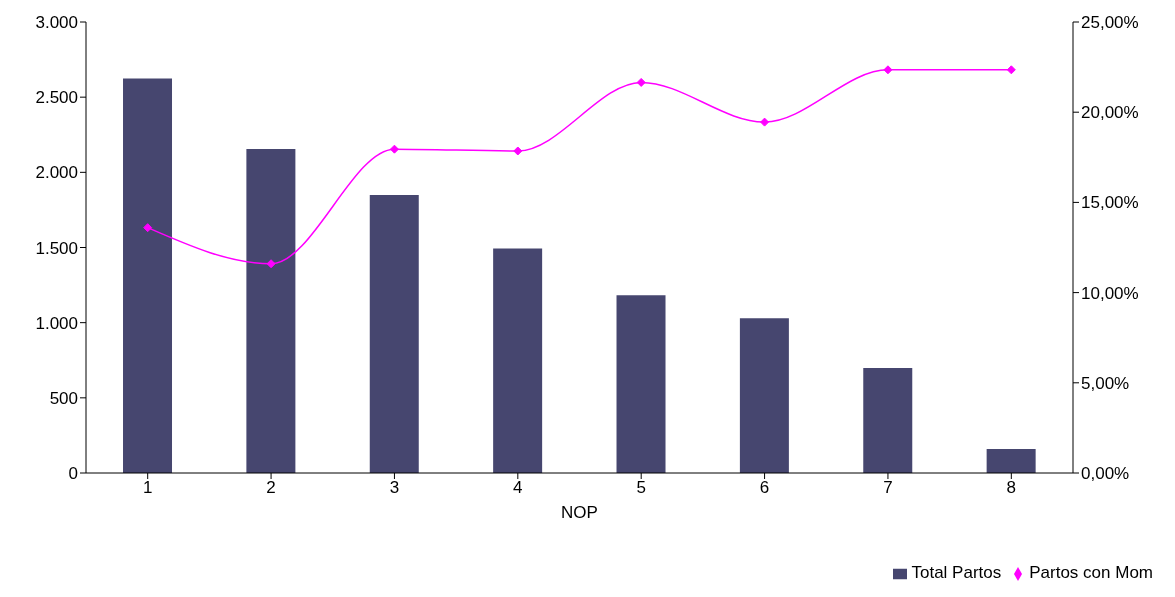  Describe the element at coordinates (641, 488) in the screenshot. I see `x-tick-label: 5` at that location.